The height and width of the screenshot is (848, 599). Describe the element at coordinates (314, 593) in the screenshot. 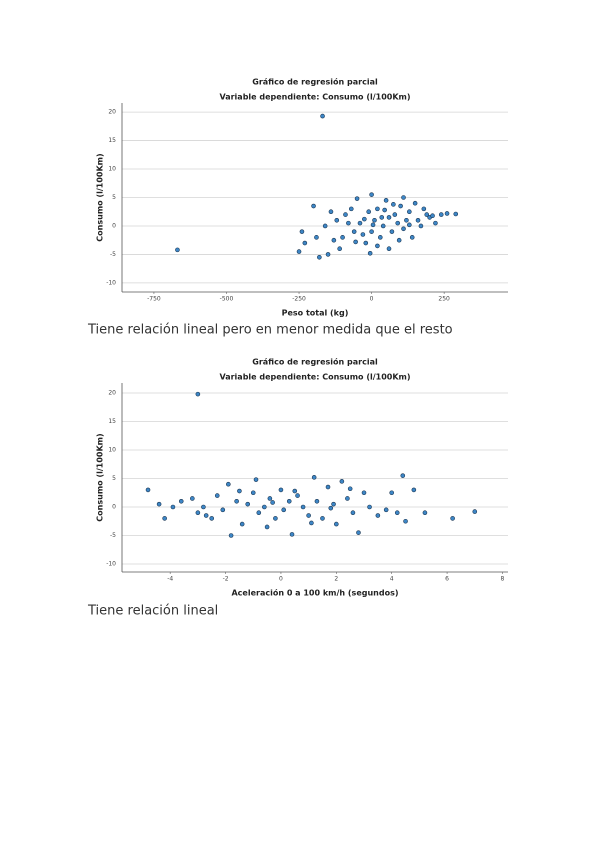

I see `x-axis-label: Aceleración 0 a 100 km/h (segundos)` at that location.